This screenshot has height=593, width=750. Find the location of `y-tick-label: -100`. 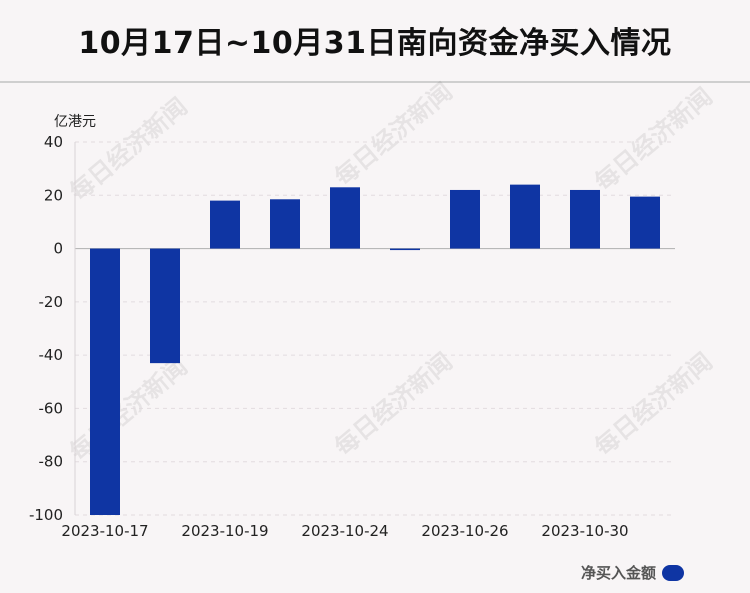

y-tick-label: -100 is located at coordinates (46, 515).